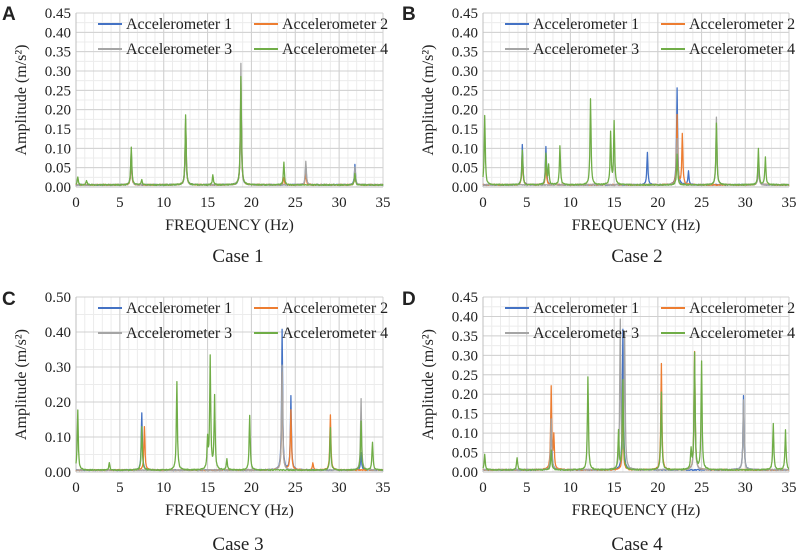 Image resolution: width=796 pixels, height=557 pixels. I want to click on panel-label: B, so click(409, 14).